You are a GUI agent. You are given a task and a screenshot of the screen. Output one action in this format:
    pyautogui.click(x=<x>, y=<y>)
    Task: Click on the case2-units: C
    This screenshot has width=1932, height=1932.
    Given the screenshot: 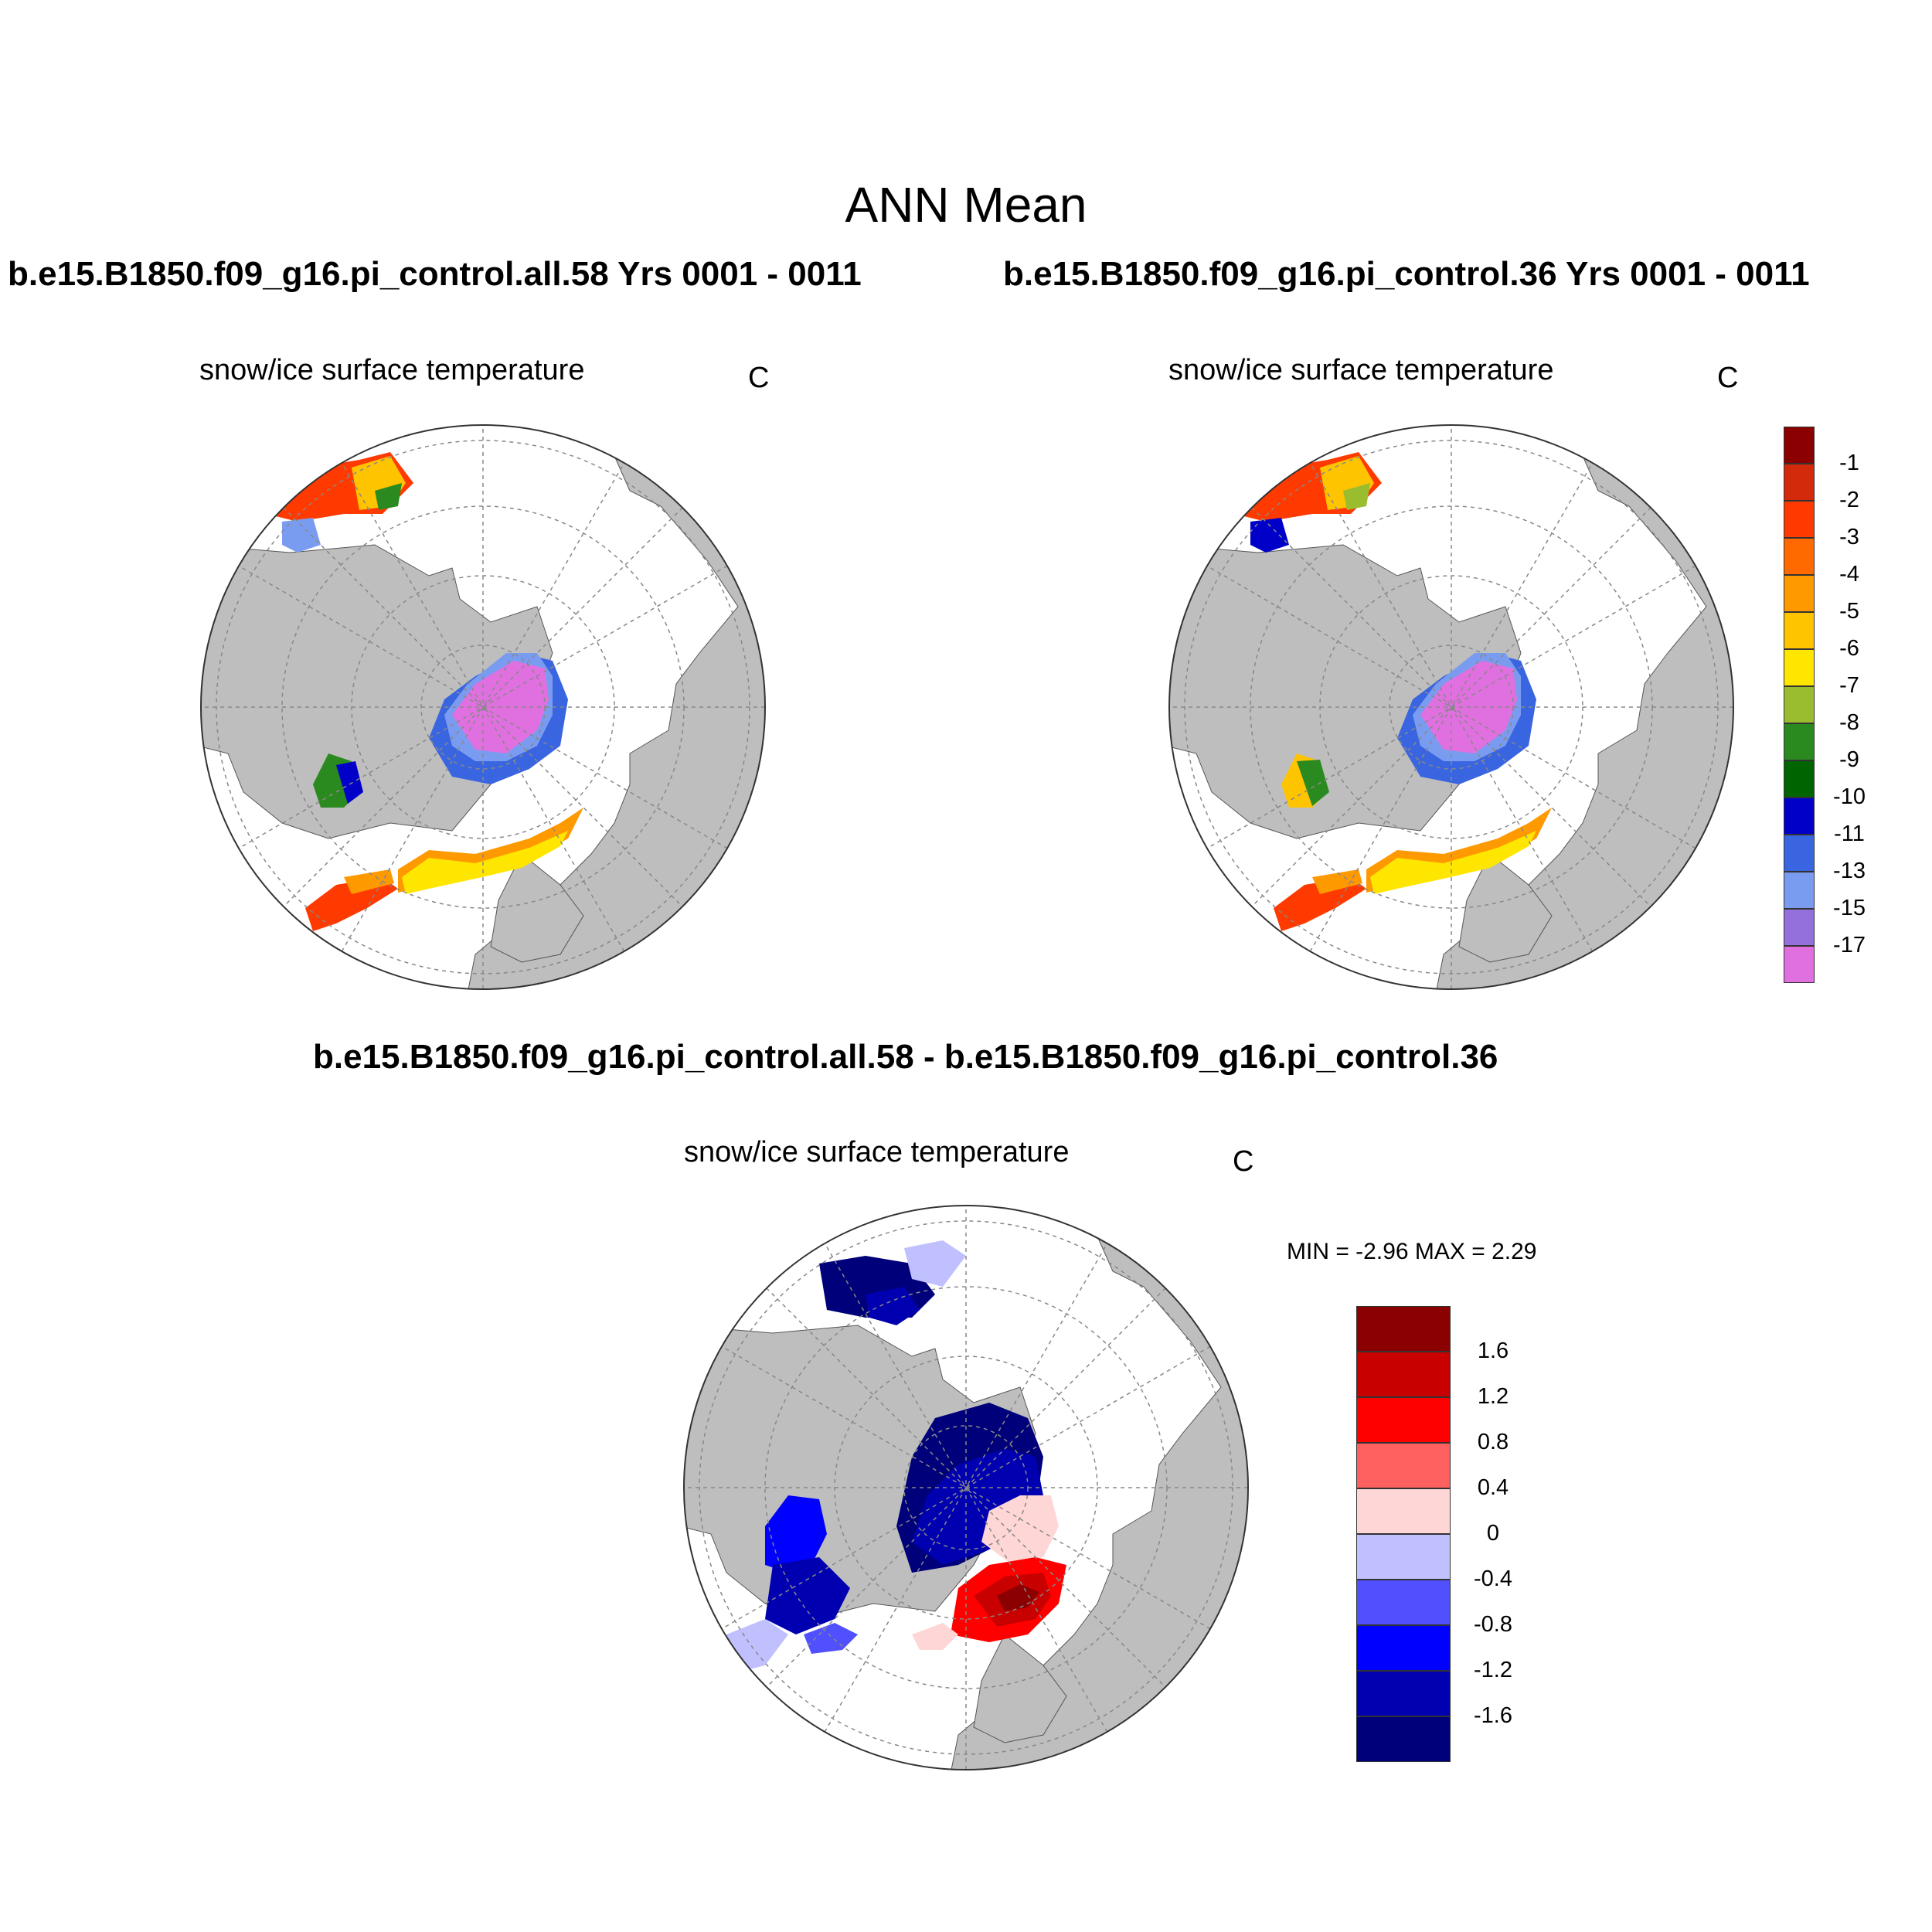 What is the action you would take?
    pyautogui.click(x=1728, y=378)
    